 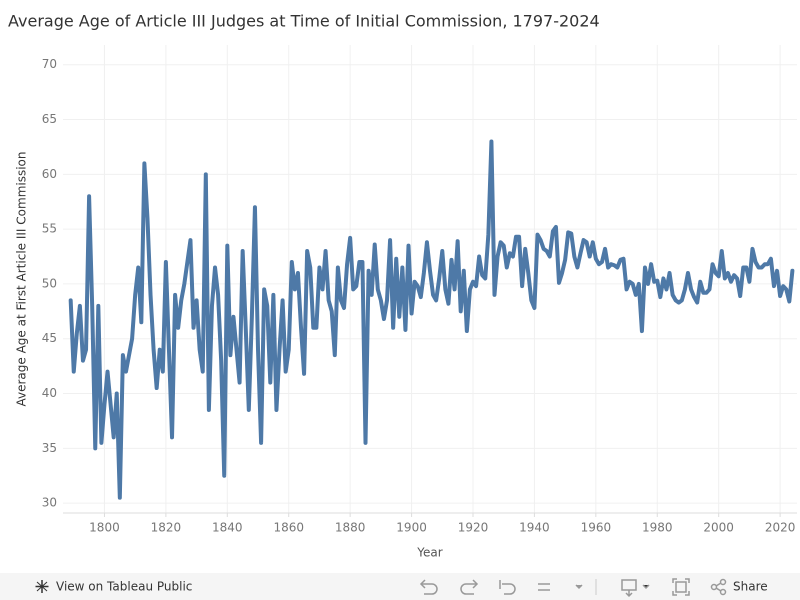 What do you see at coordinates (49, 503) in the screenshot?
I see `y-tick-label: 30` at bounding box center [49, 503].